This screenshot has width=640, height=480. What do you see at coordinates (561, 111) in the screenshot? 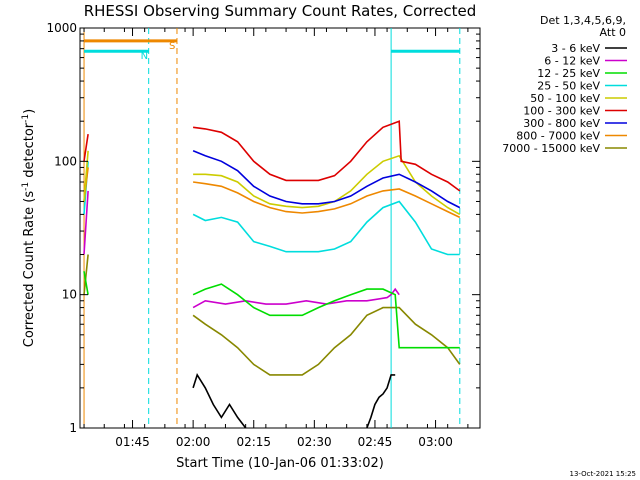
I see `legend-entry-label: 100 - 300 keV` at bounding box center [561, 111].